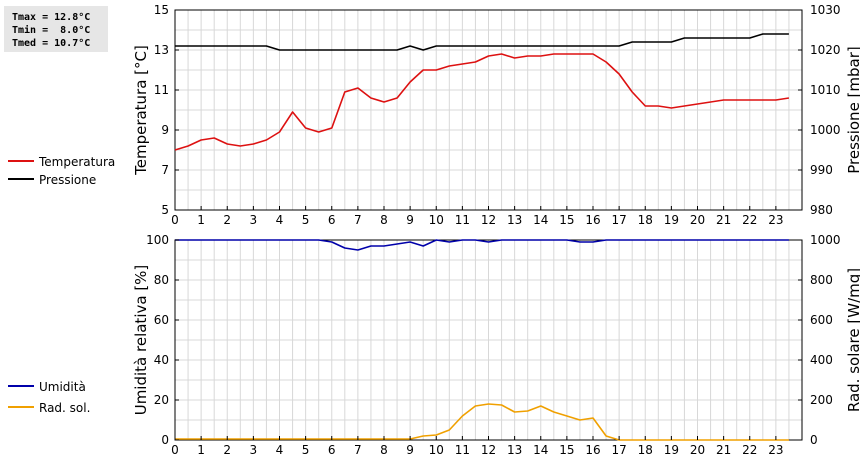  I want to click on top-legend: Temperatura Pressione, so click(61, 171).